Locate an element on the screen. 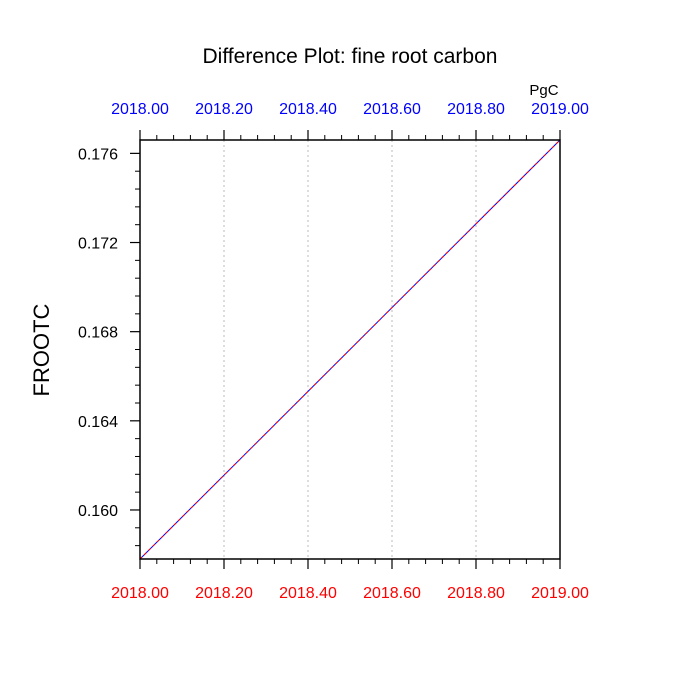 The height and width of the screenshot is (700, 700). x-tick-label-bottom: 2018.20 is located at coordinates (224, 593).